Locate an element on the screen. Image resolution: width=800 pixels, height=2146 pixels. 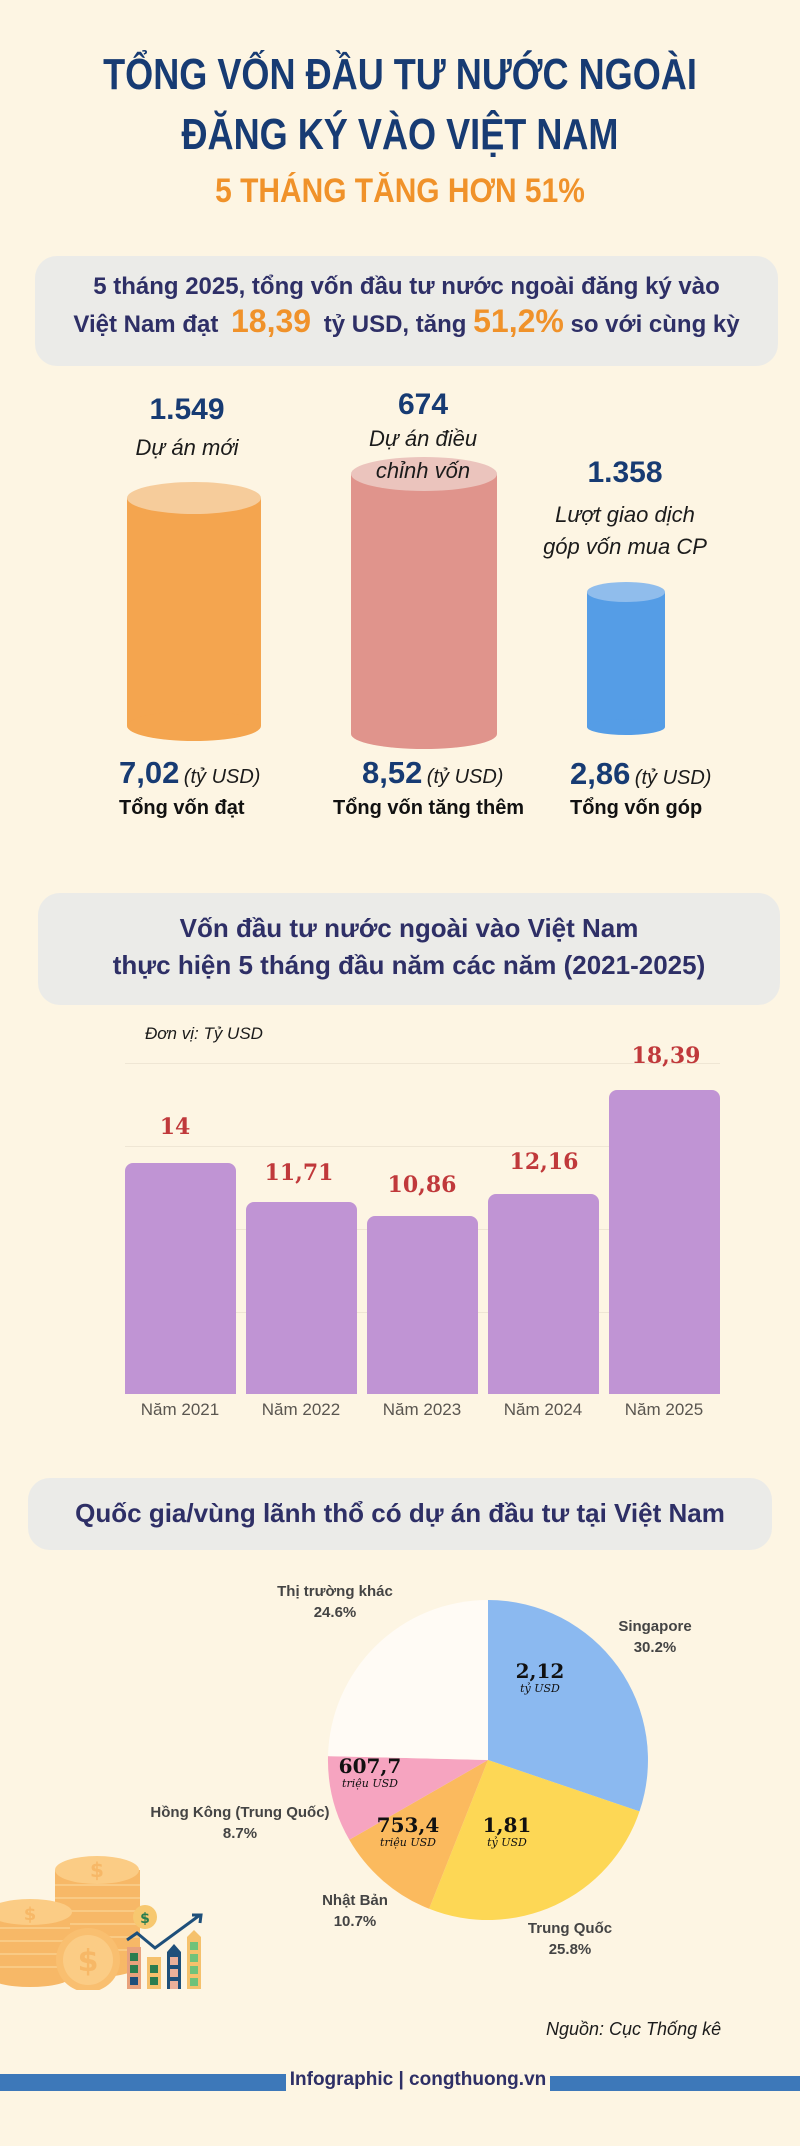
pie-value-singapore: 2,12 tỷ USD is located at coordinates (540, 1677).